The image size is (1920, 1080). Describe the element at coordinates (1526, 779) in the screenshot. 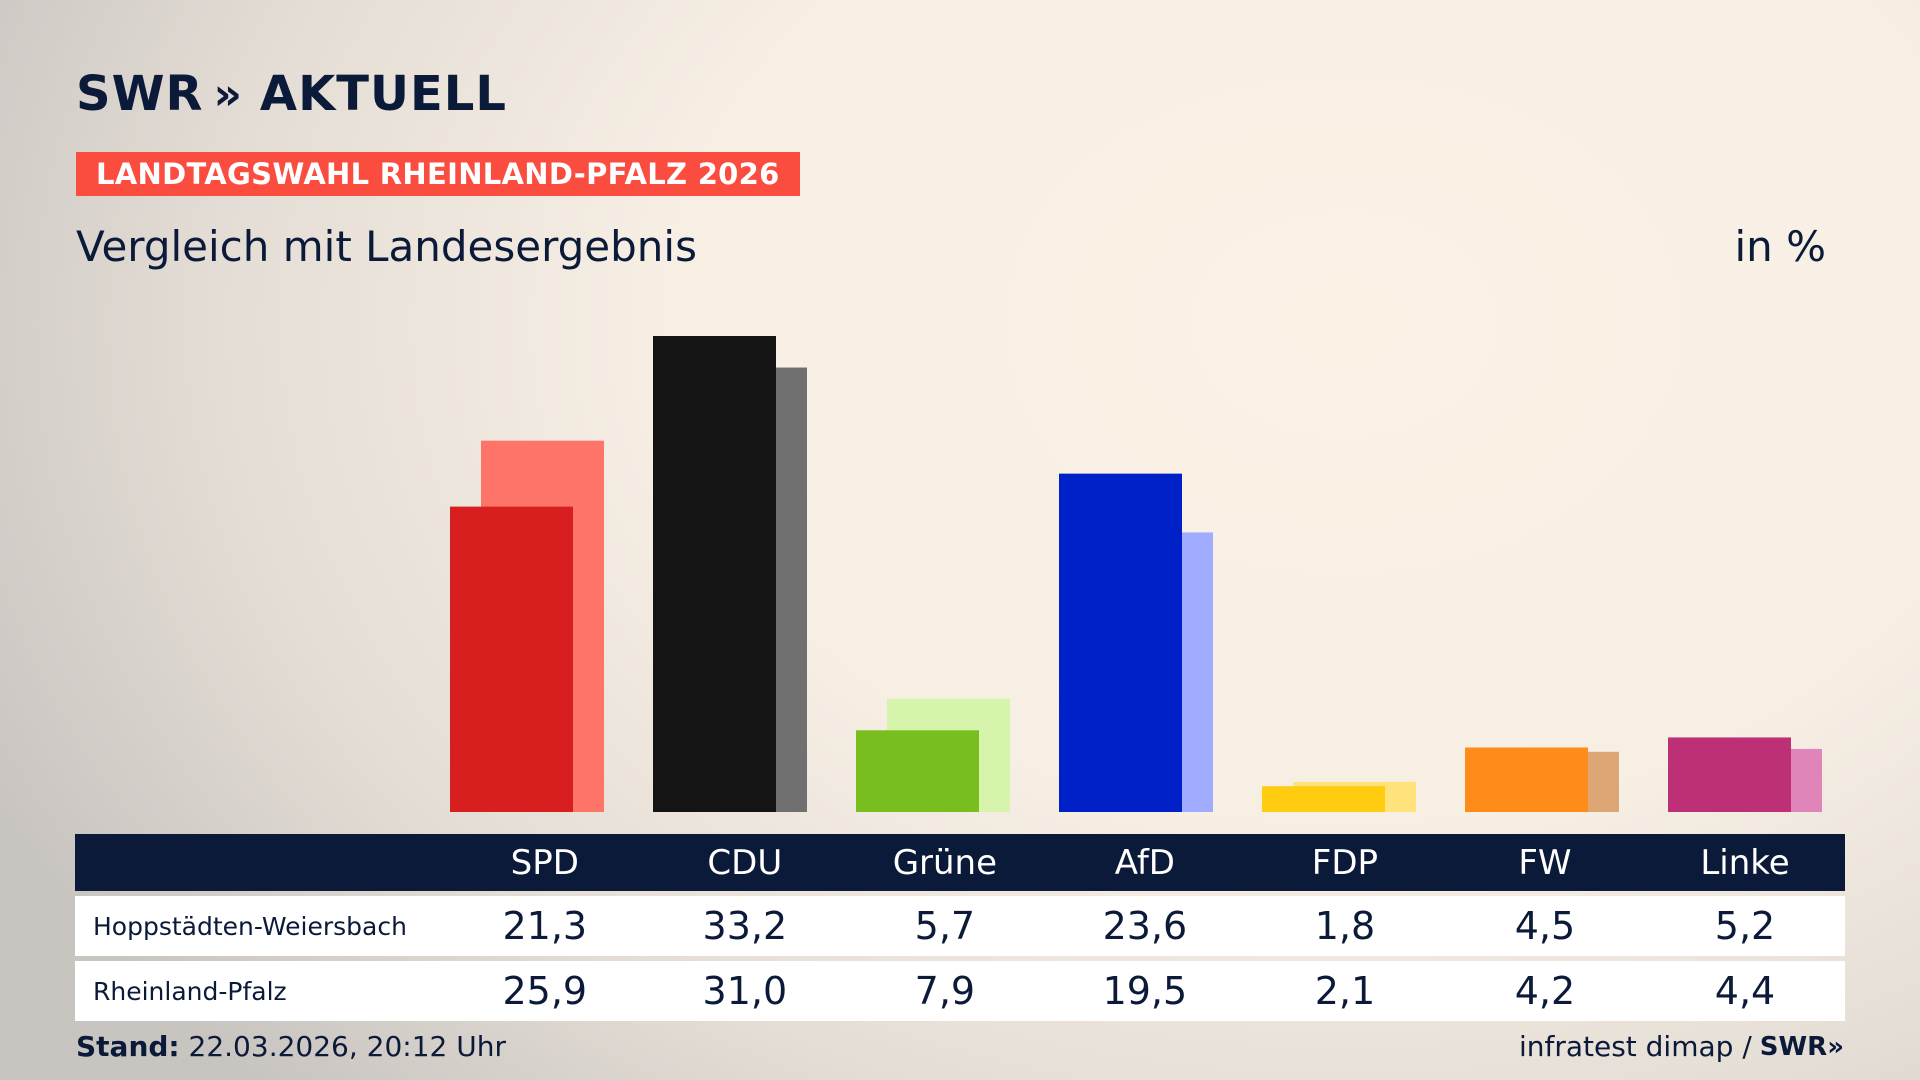

I see `bar-local-fw` at that location.